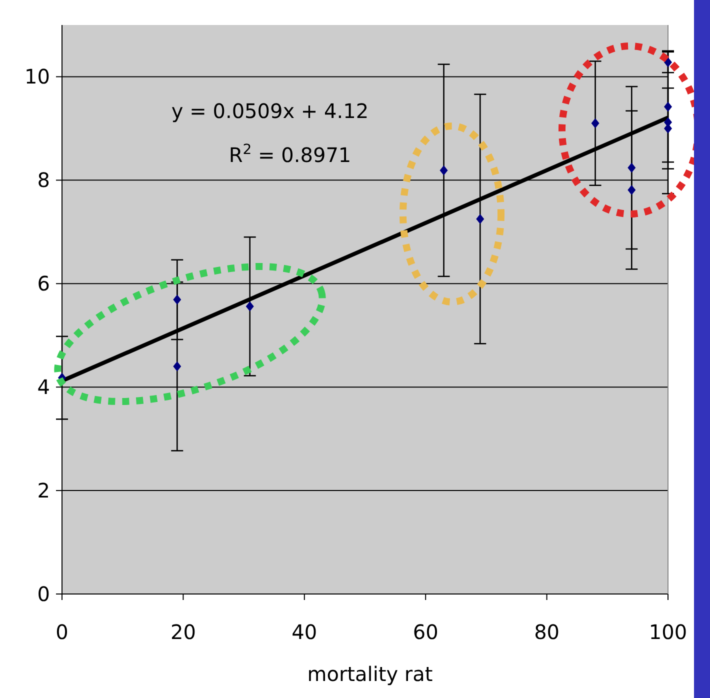 Image resolution: width=710 pixels, height=698 pixels. I want to click on y-tick-label: 6, so click(43, 284).